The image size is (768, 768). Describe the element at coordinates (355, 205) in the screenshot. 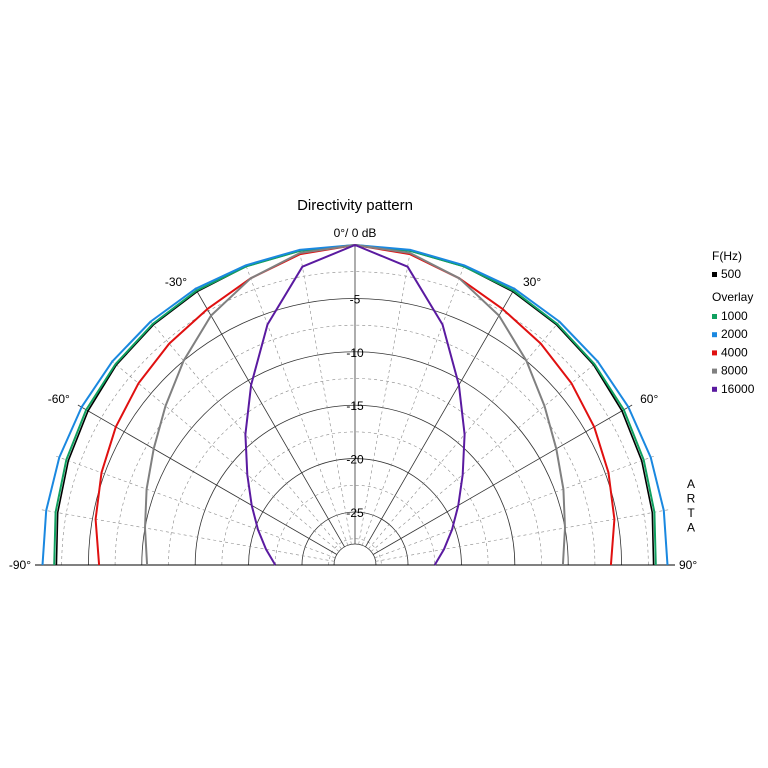

I see `chart-title: Directivity pattern` at that location.